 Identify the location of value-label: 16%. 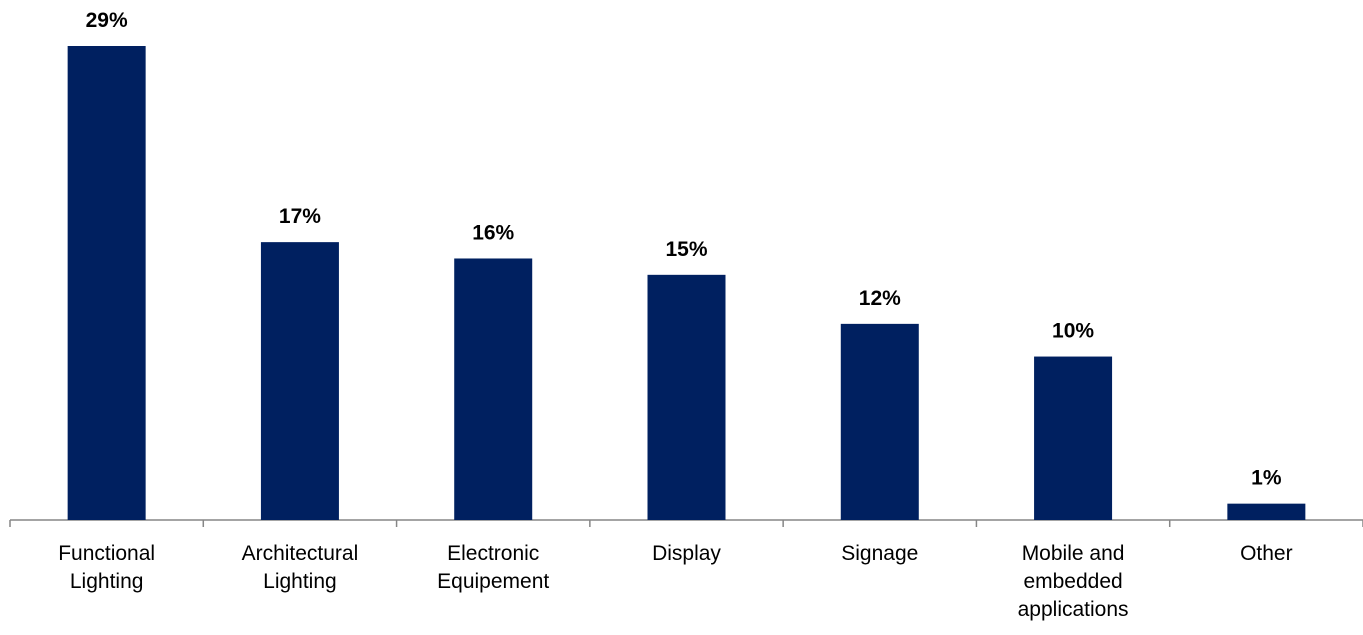
(493, 232).